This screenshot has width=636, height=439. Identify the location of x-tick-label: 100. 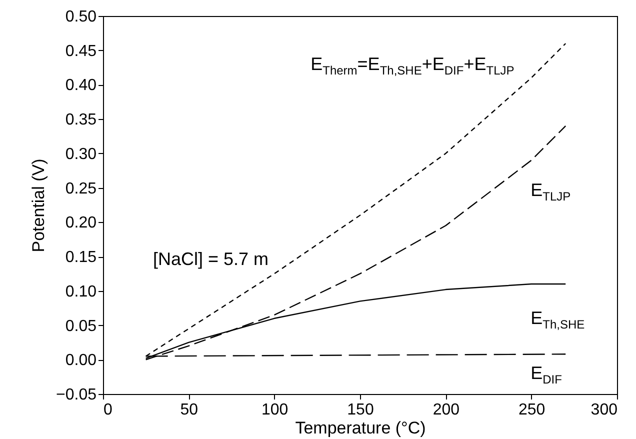
(274, 410).